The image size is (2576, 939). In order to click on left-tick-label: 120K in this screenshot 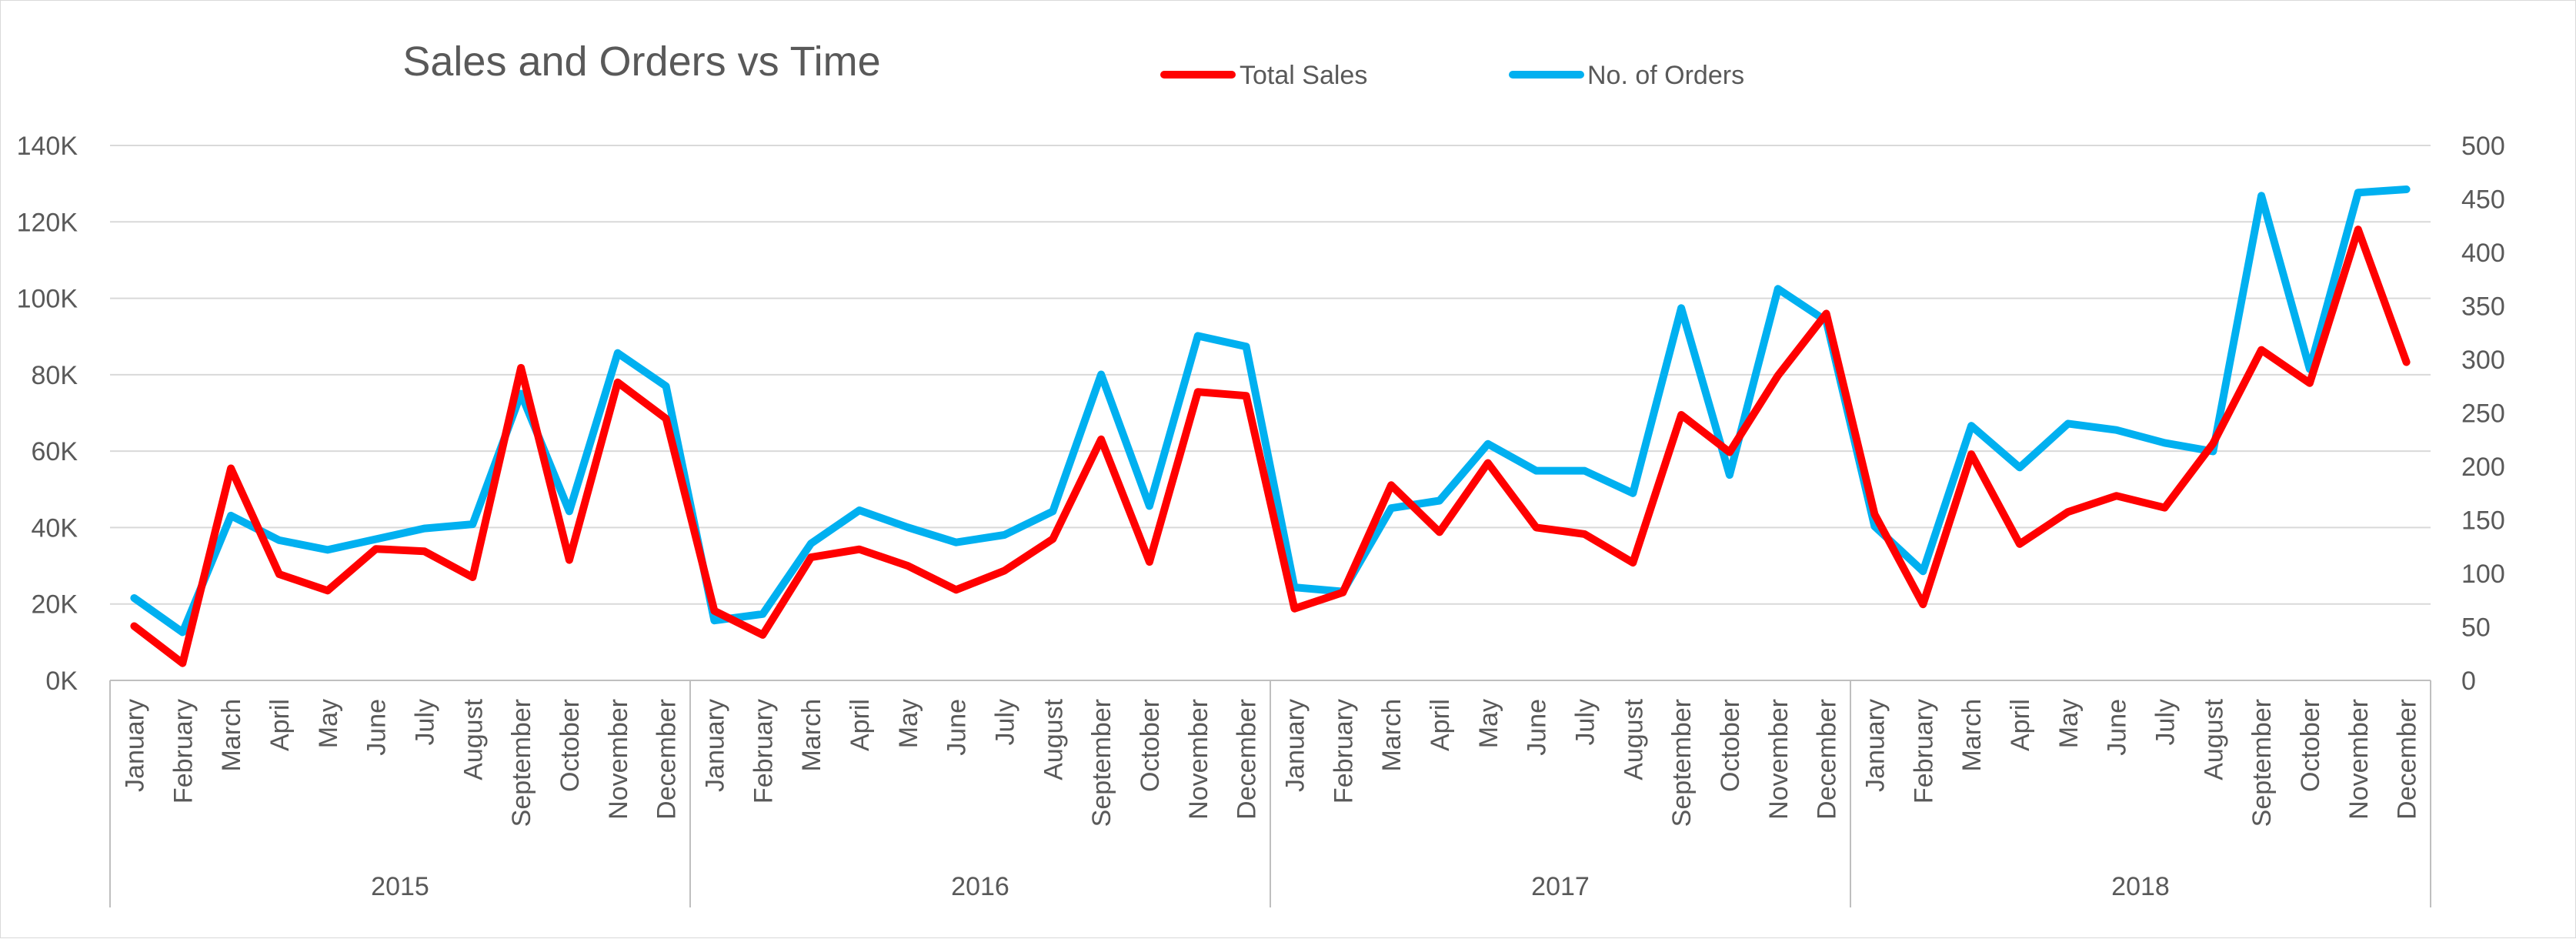, I will do `click(48, 222)`.